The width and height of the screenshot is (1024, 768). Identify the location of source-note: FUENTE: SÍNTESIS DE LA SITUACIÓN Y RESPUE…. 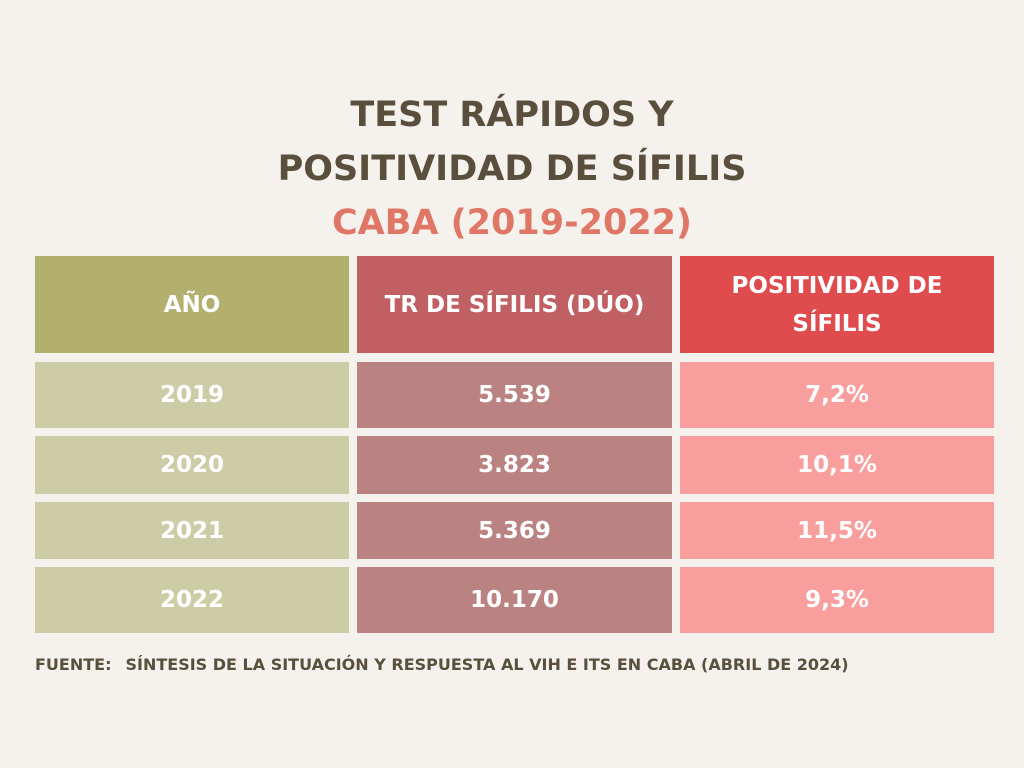
(442, 664).